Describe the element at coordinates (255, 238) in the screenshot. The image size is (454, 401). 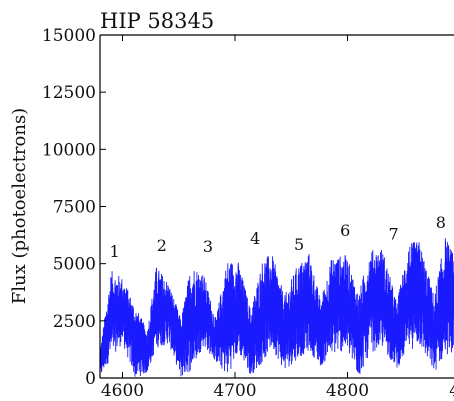
I see `cycle-label: 4` at that location.